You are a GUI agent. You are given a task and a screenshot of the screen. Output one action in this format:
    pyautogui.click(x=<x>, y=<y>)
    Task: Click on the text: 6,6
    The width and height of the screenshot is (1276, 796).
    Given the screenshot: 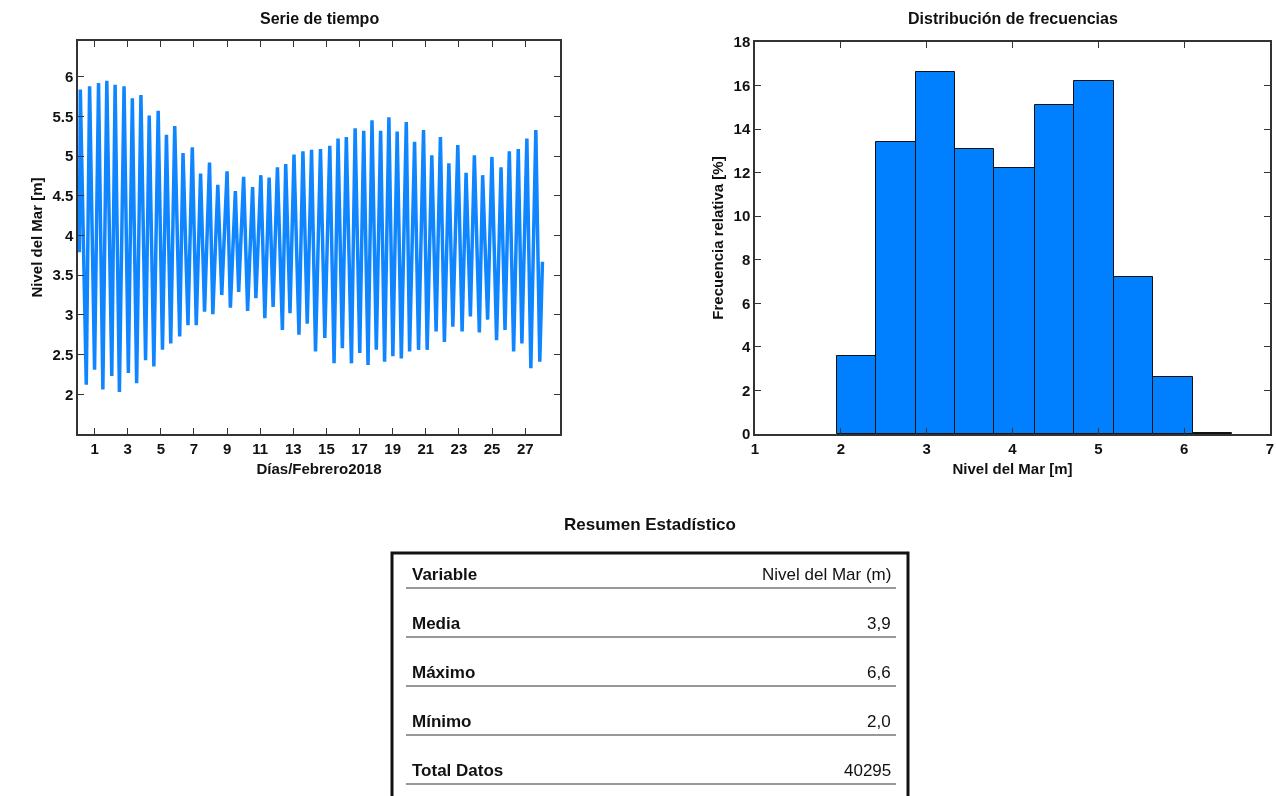 What is the action you would take?
    pyautogui.click(x=879, y=672)
    